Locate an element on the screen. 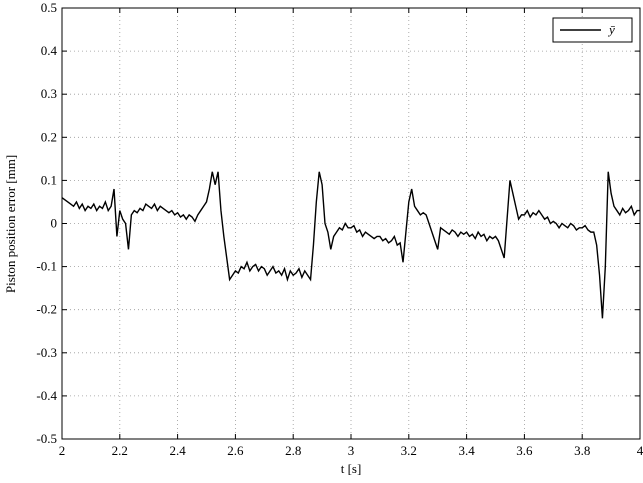  y-tick-label: 0.4 is located at coordinates (49, 50).